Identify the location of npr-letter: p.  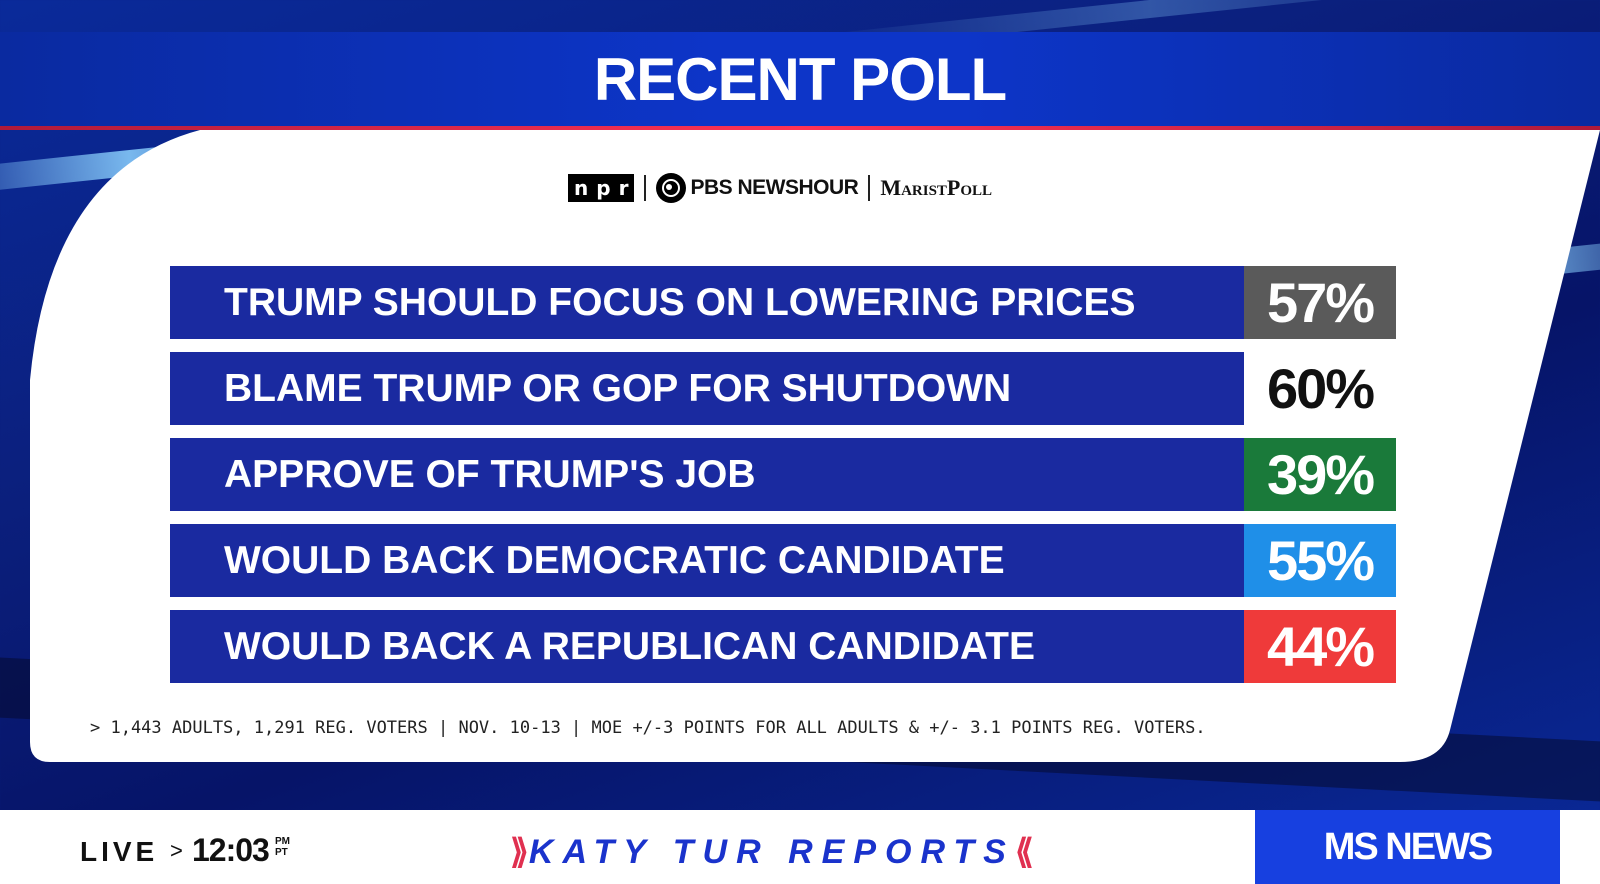
(603, 188).